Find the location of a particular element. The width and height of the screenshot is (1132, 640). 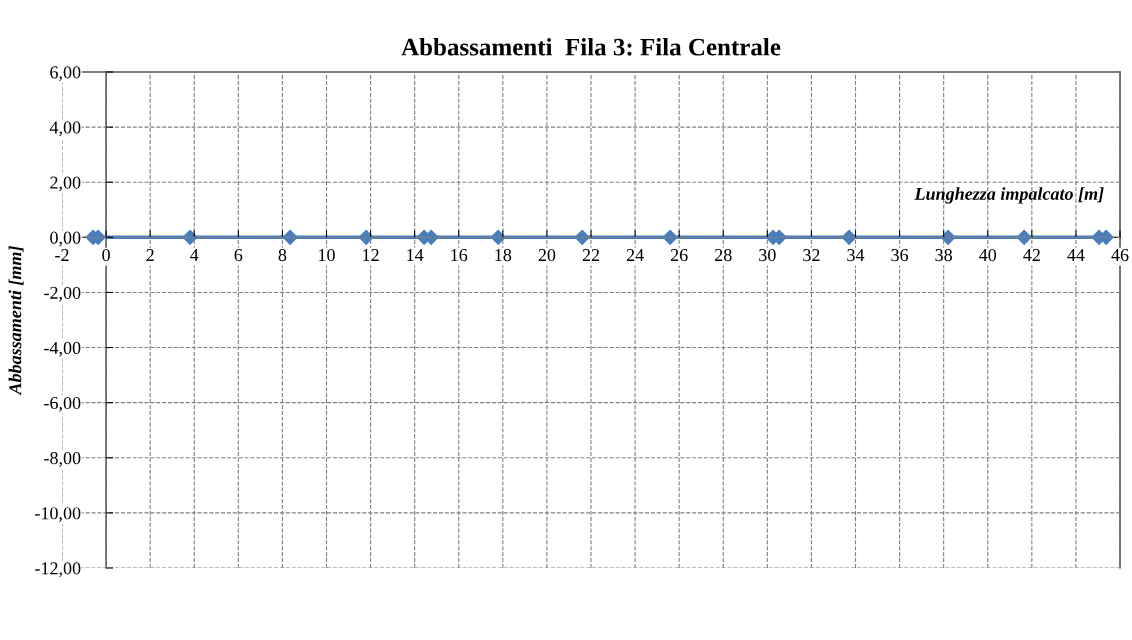

x-tick-label: 44 is located at coordinates (1076, 255).